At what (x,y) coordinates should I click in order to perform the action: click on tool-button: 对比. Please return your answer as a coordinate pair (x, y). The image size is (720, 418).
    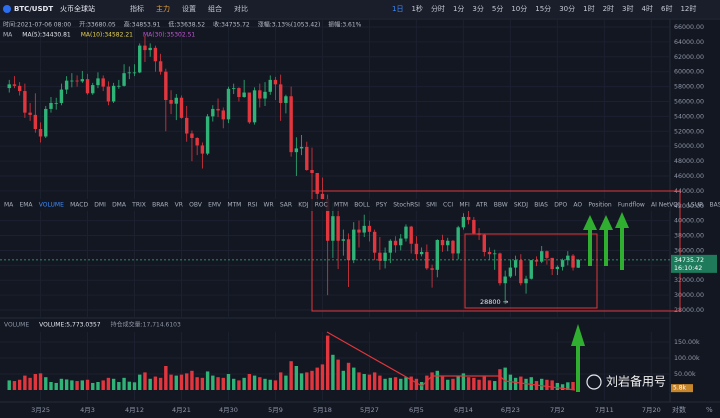
    Looking at the image, I should click on (241, 8).